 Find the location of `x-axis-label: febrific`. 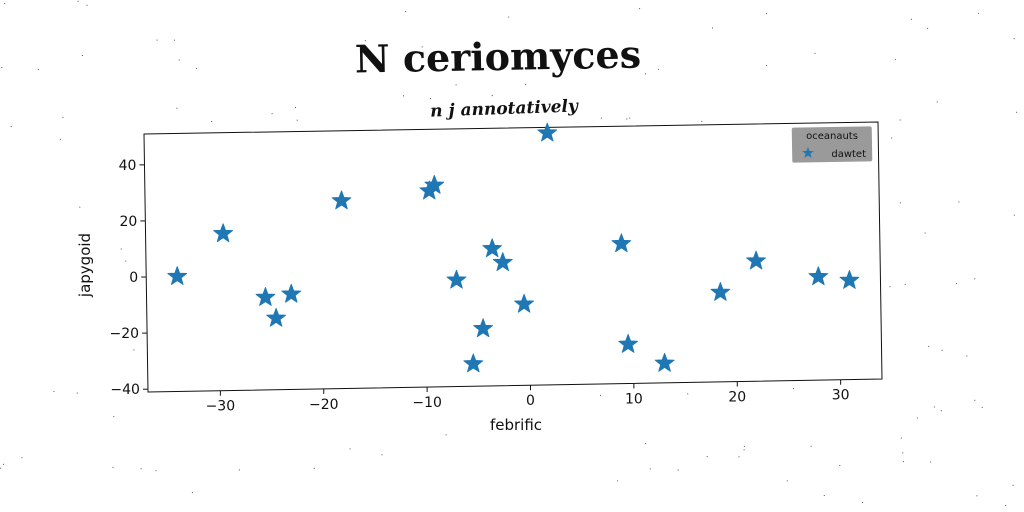

x-axis-label: febrific is located at coordinates (516, 425).